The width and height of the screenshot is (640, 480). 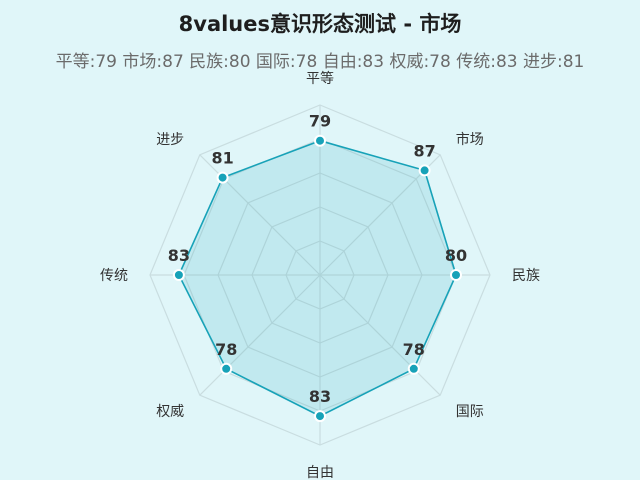 I want to click on value-label-8: 81, so click(x=222, y=158).